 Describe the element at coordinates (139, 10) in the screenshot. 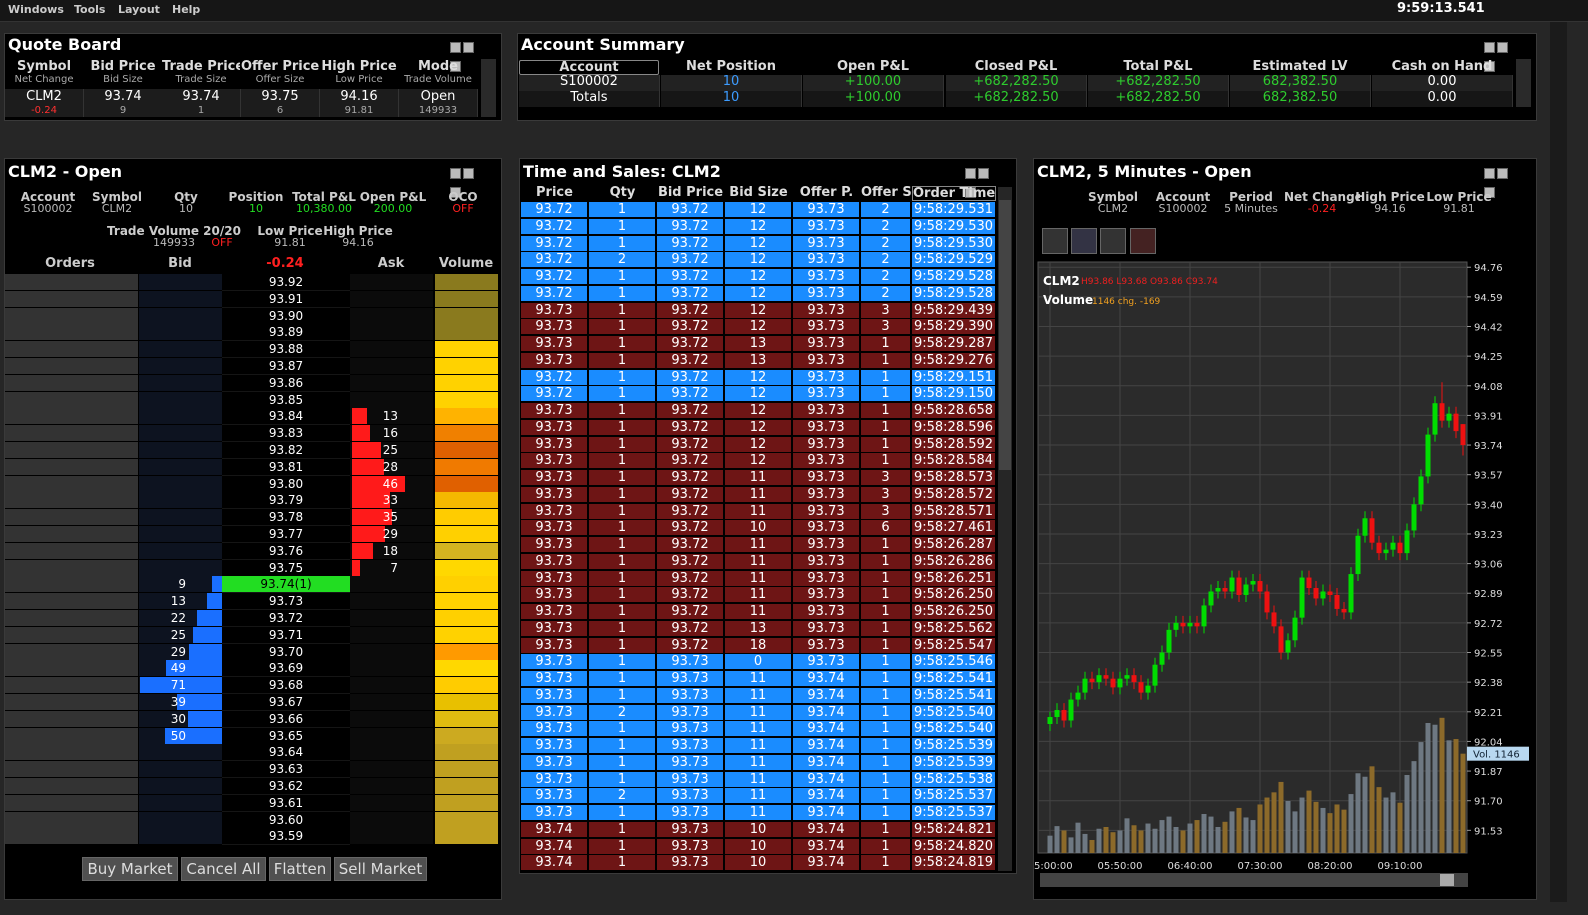

I see `menu-item: Layout` at that location.